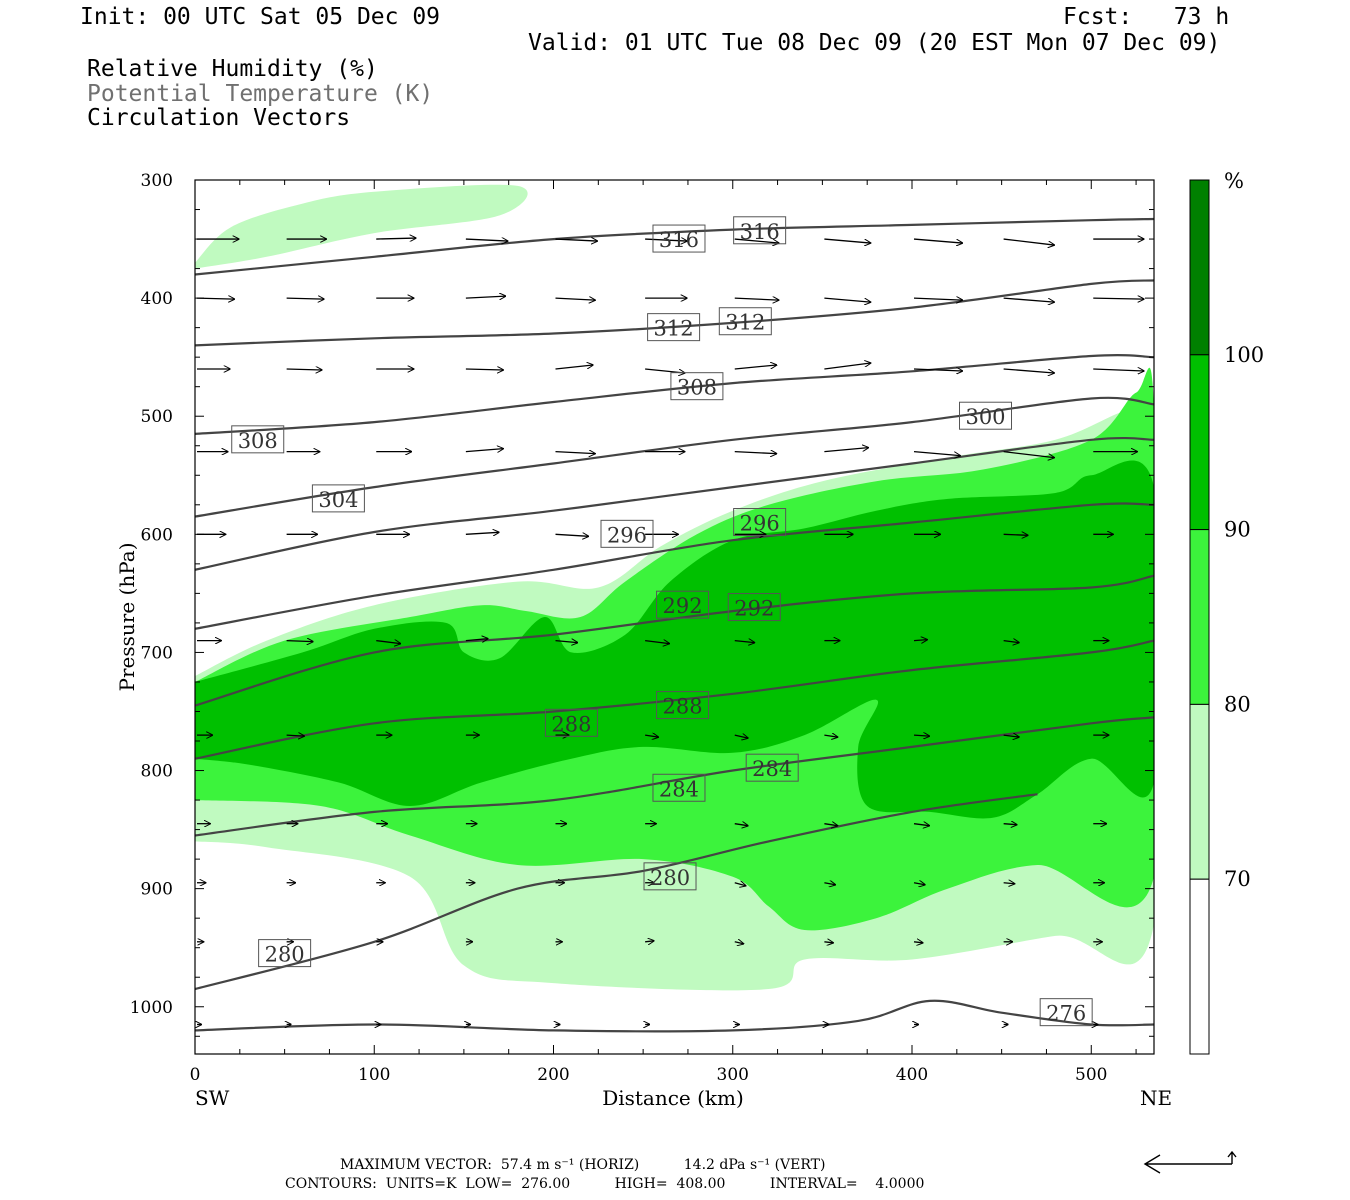 This screenshot has width=1350, height=1200. Describe the element at coordinates (195, 1075) in the screenshot. I see `x-tick-label: 0` at that location.